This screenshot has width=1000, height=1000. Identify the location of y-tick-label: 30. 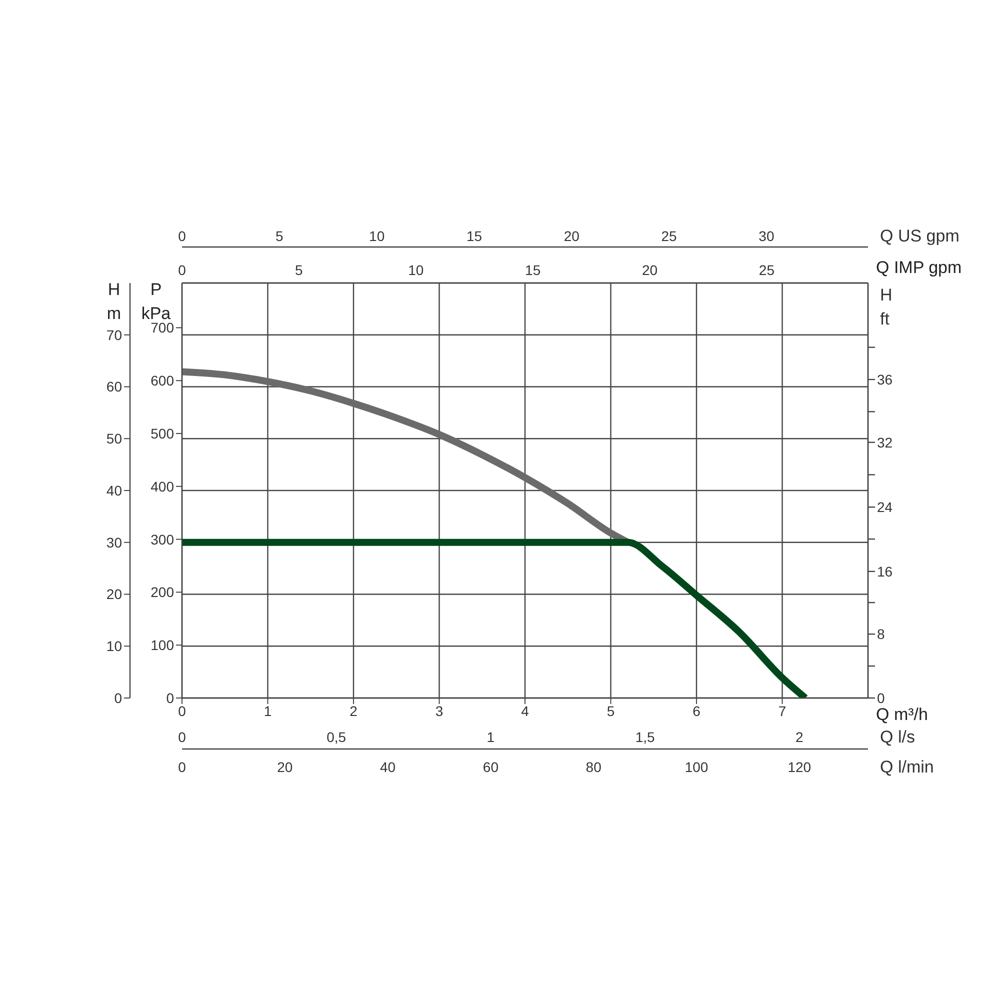
(114, 542).